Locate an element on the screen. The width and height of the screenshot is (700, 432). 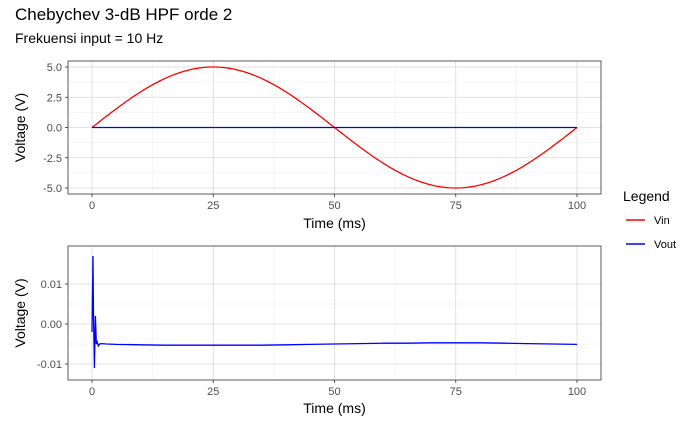
y-tick-label: -0.01 is located at coordinates (49, 365).